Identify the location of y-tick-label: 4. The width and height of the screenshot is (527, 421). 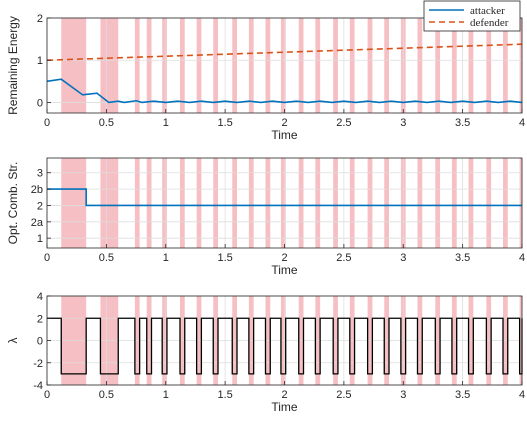
(40, 297).